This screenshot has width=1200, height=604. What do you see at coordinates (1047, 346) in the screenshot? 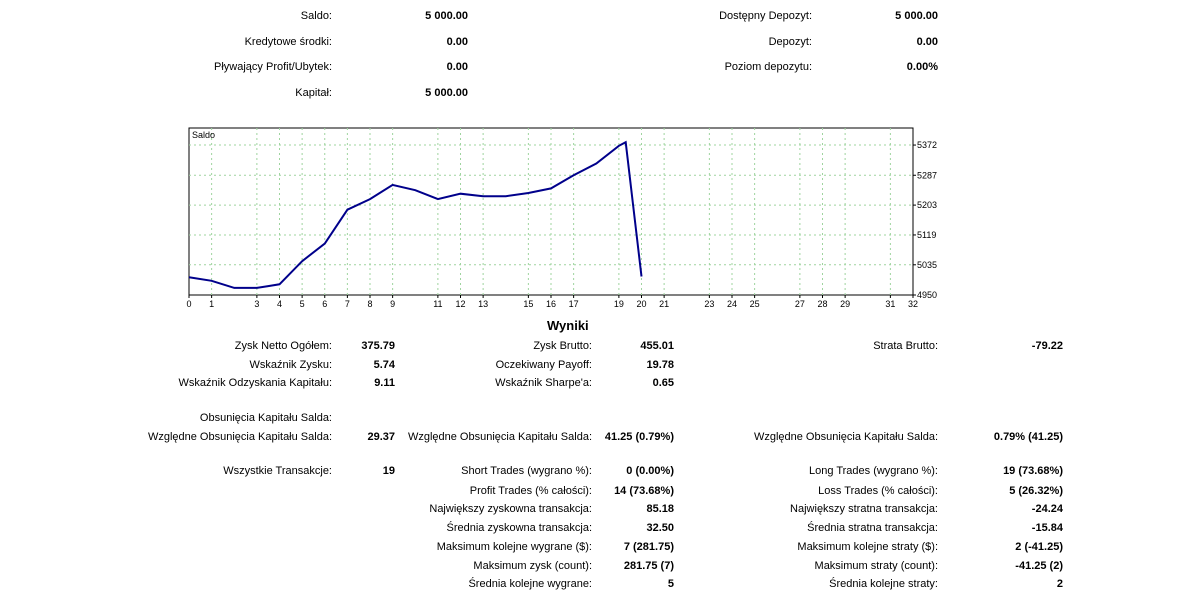
I see `strata-brutto-value: -79.22` at bounding box center [1047, 346].